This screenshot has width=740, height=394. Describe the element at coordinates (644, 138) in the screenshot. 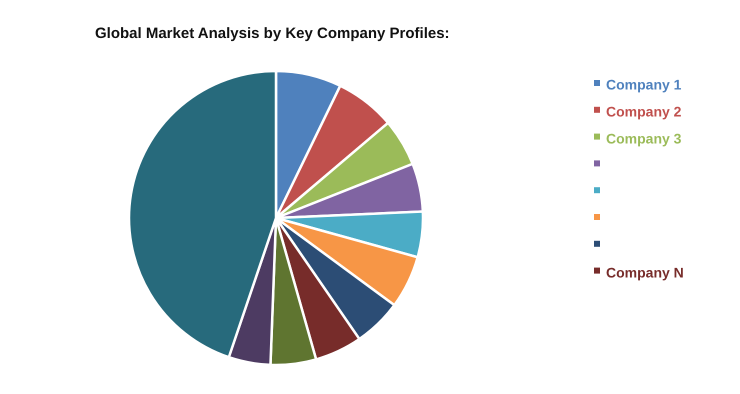

I see `legend-label: Company 3` at that location.